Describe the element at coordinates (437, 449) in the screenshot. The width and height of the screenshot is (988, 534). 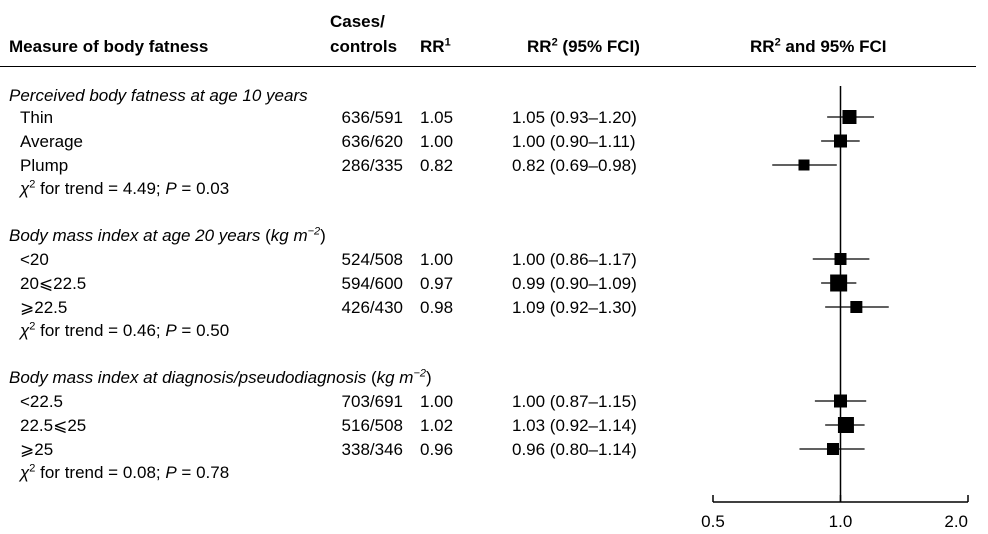
I see `row-rr1: 0.96` at that location.